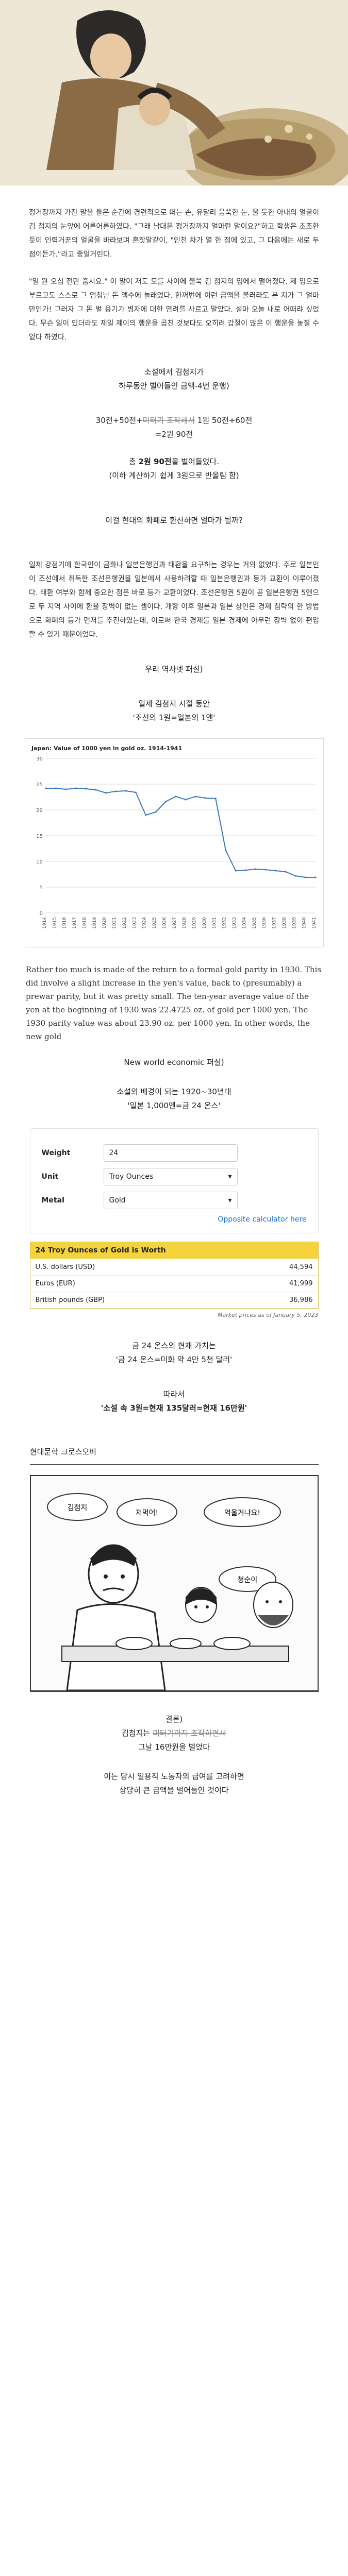  I want to click on illustration-husband-wife, so click(174, 92).